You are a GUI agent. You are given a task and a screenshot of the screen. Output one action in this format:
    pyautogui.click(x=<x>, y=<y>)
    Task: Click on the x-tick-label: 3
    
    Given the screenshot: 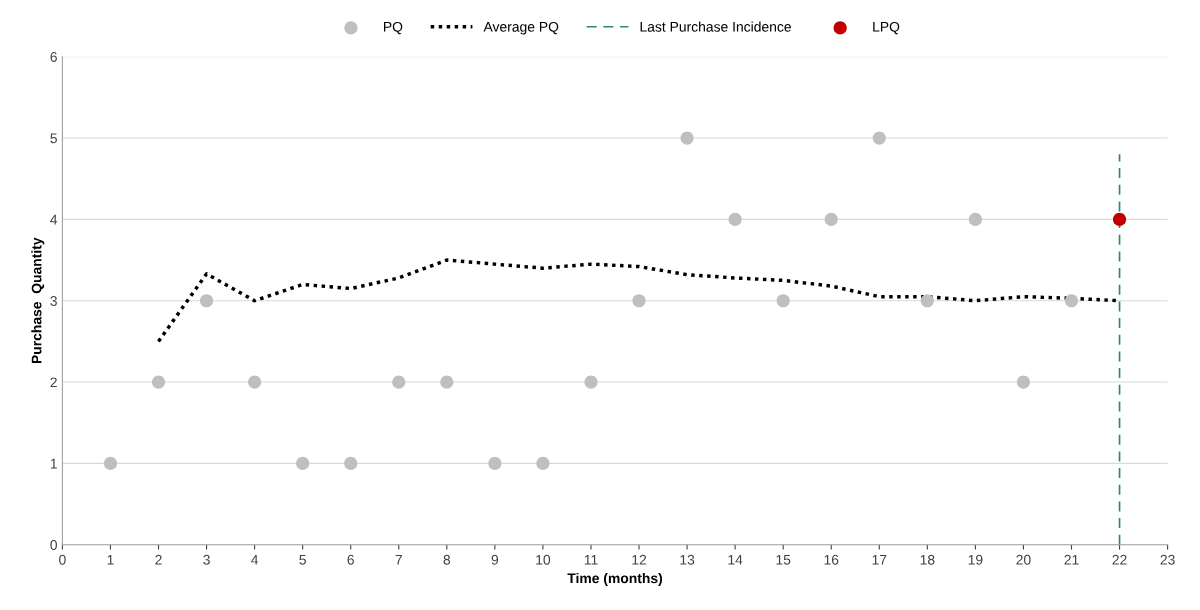 What is the action you would take?
    pyautogui.click(x=206, y=559)
    